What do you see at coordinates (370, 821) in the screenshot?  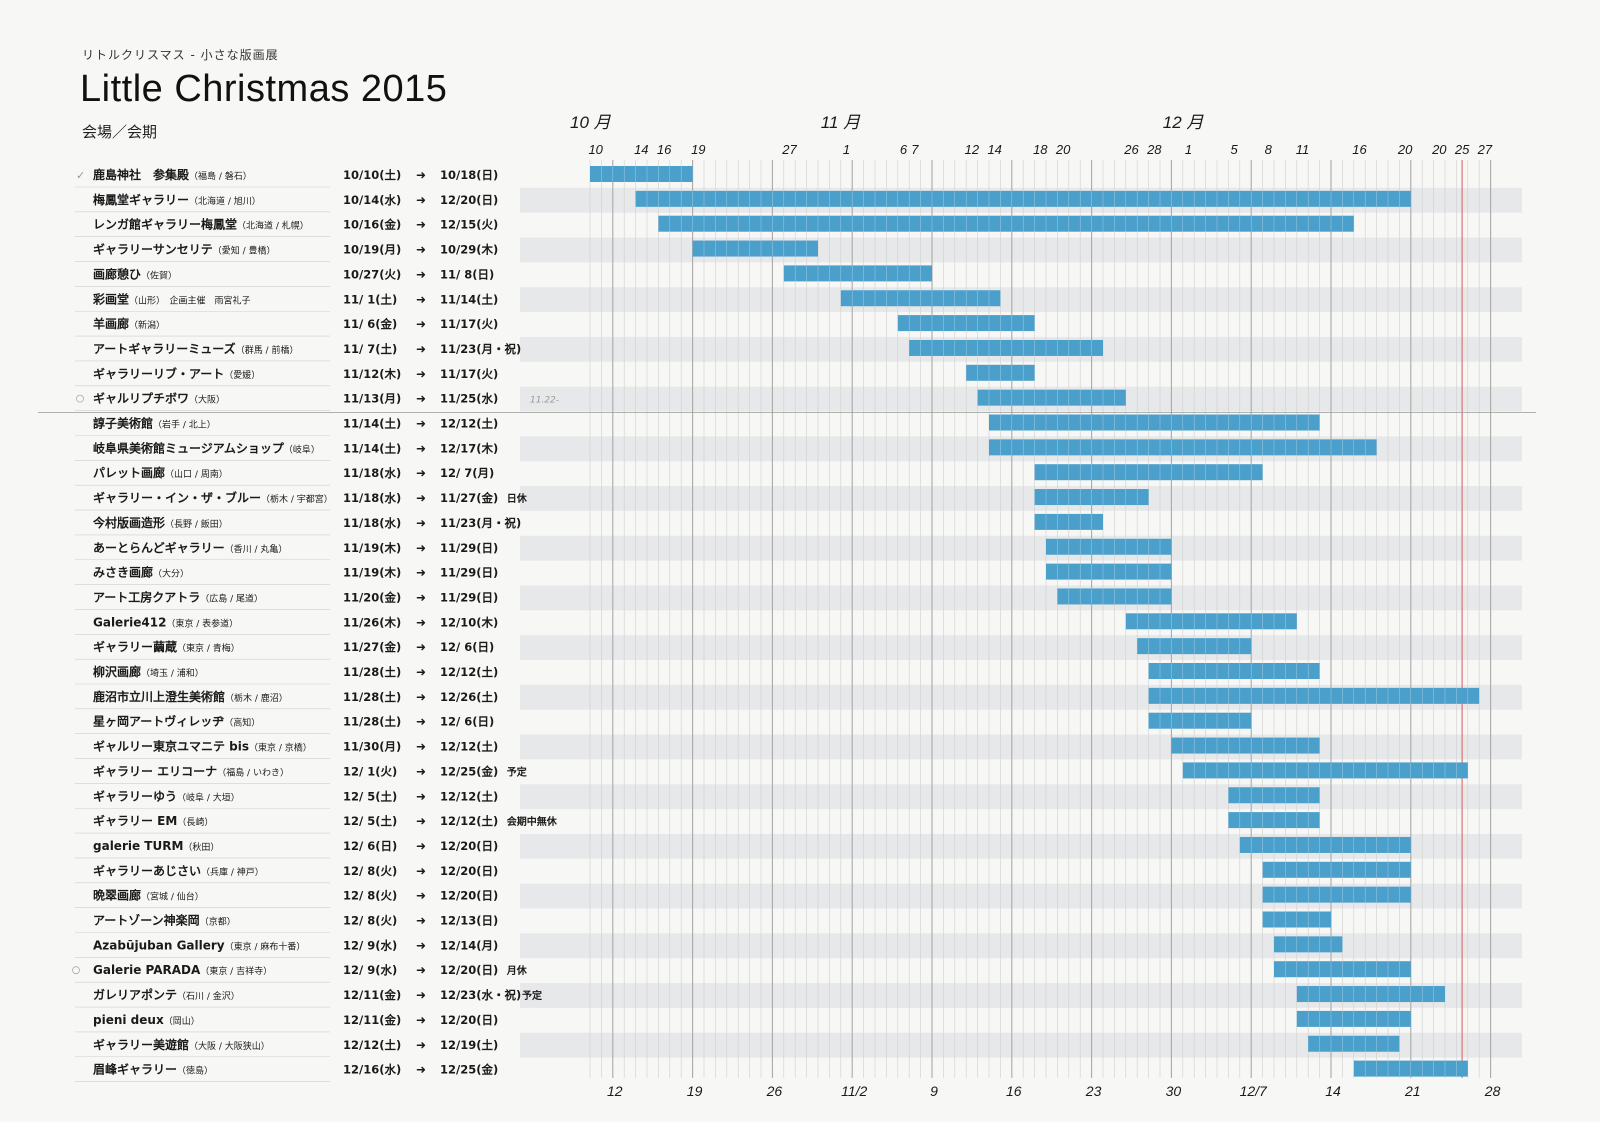 I see `start-date: 12/ 5(土)` at bounding box center [370, 821].